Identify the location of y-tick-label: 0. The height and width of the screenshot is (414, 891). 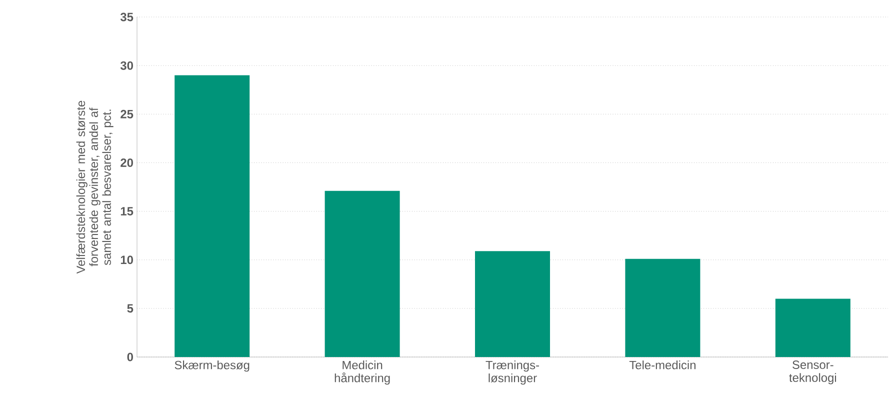
(130, 357).